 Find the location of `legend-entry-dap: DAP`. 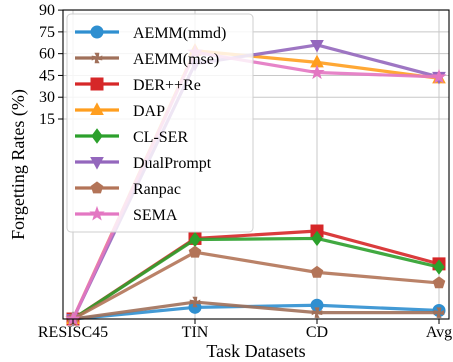

legend-entry-dap: DAP is located at coordinates (120, 111).